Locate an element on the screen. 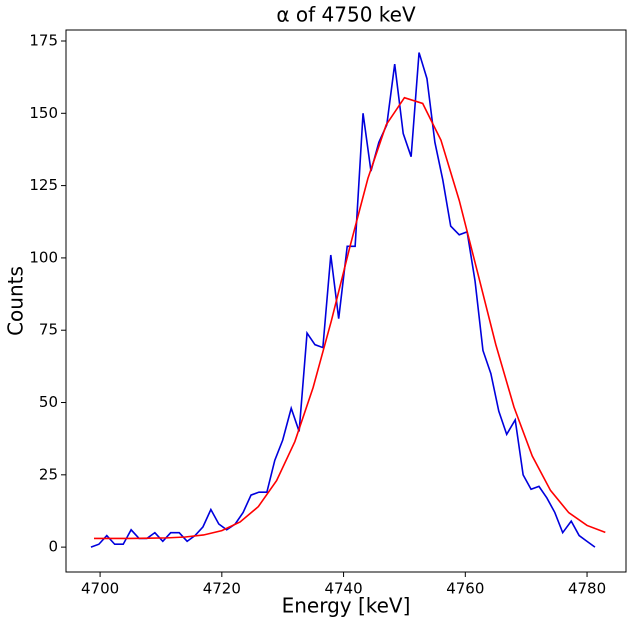 Image resolution: width=630 pixels, height=628 pixels. x-tick-label: 4700 is located at coordinates (100, 589).